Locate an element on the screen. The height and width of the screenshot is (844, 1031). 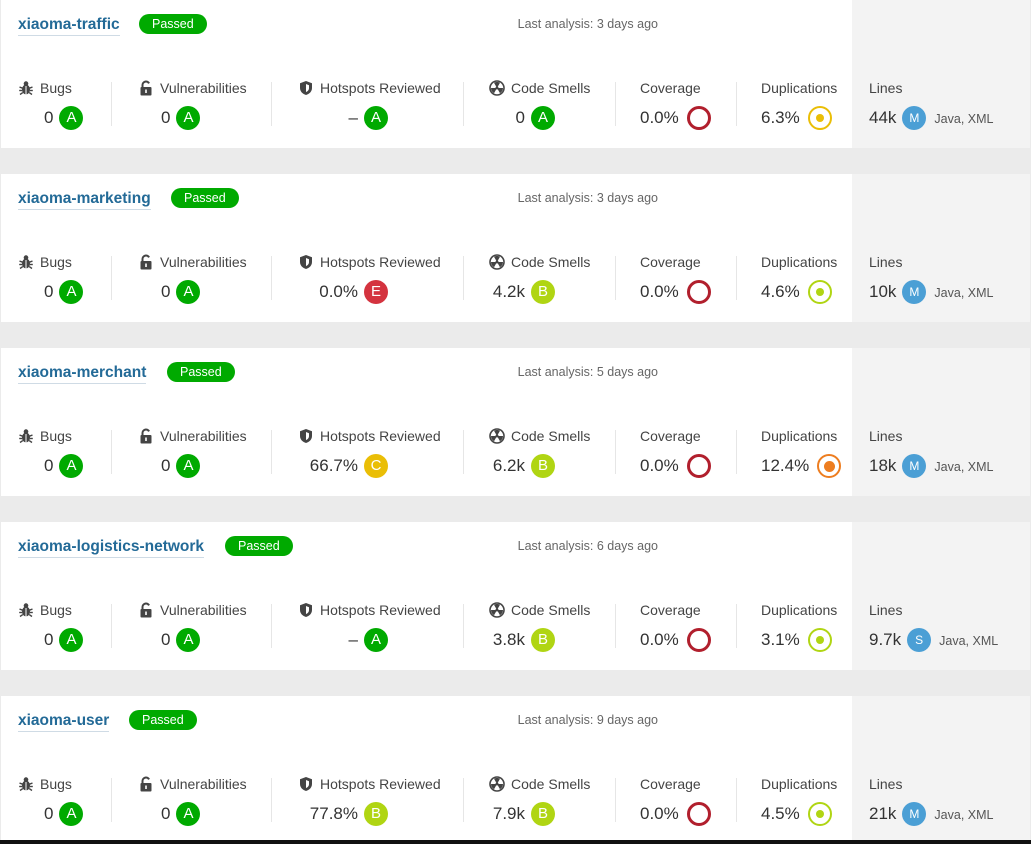
hotspots-measure: Hotspots Reviewed 77.8% B is located at coordinates (380, 770).